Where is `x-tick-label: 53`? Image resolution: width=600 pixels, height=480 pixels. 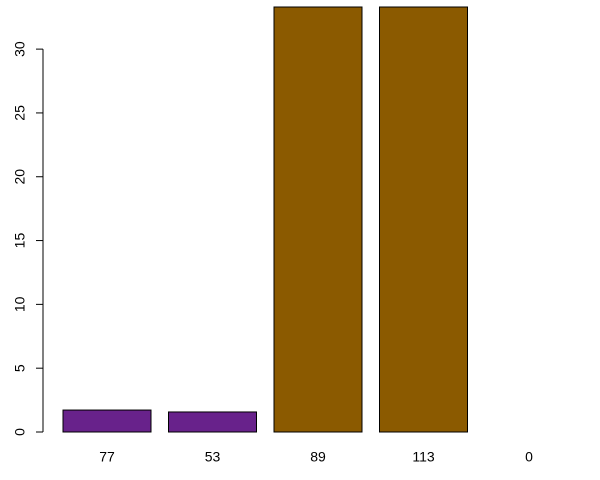 x-tick-label: 53 is located at coordinates (213, 457).